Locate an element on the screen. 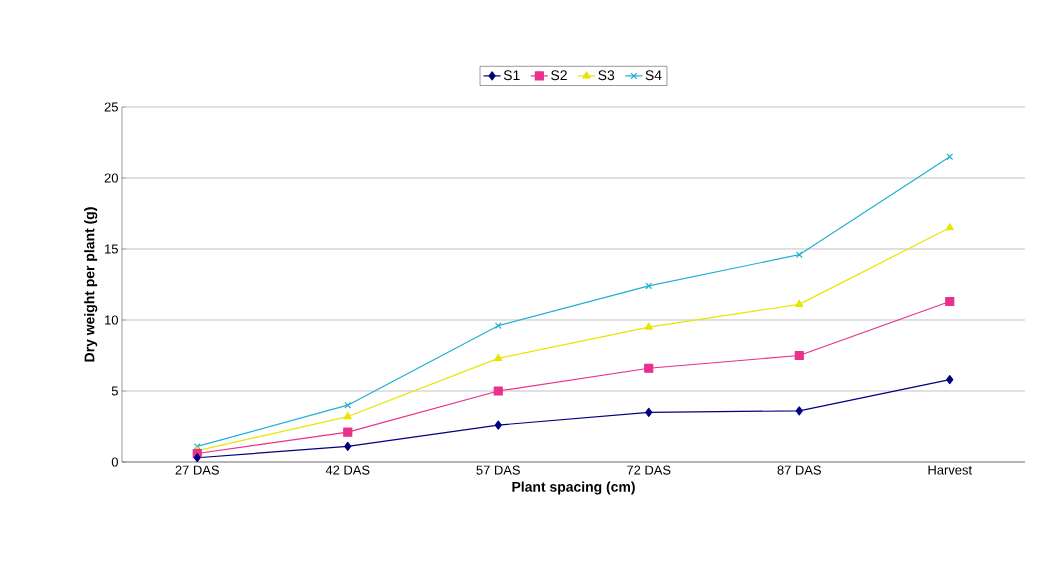 This screenshot has width=1044, height=572. x-axis-title: Plant spacing (cm) is located at coordinates (573, 488).